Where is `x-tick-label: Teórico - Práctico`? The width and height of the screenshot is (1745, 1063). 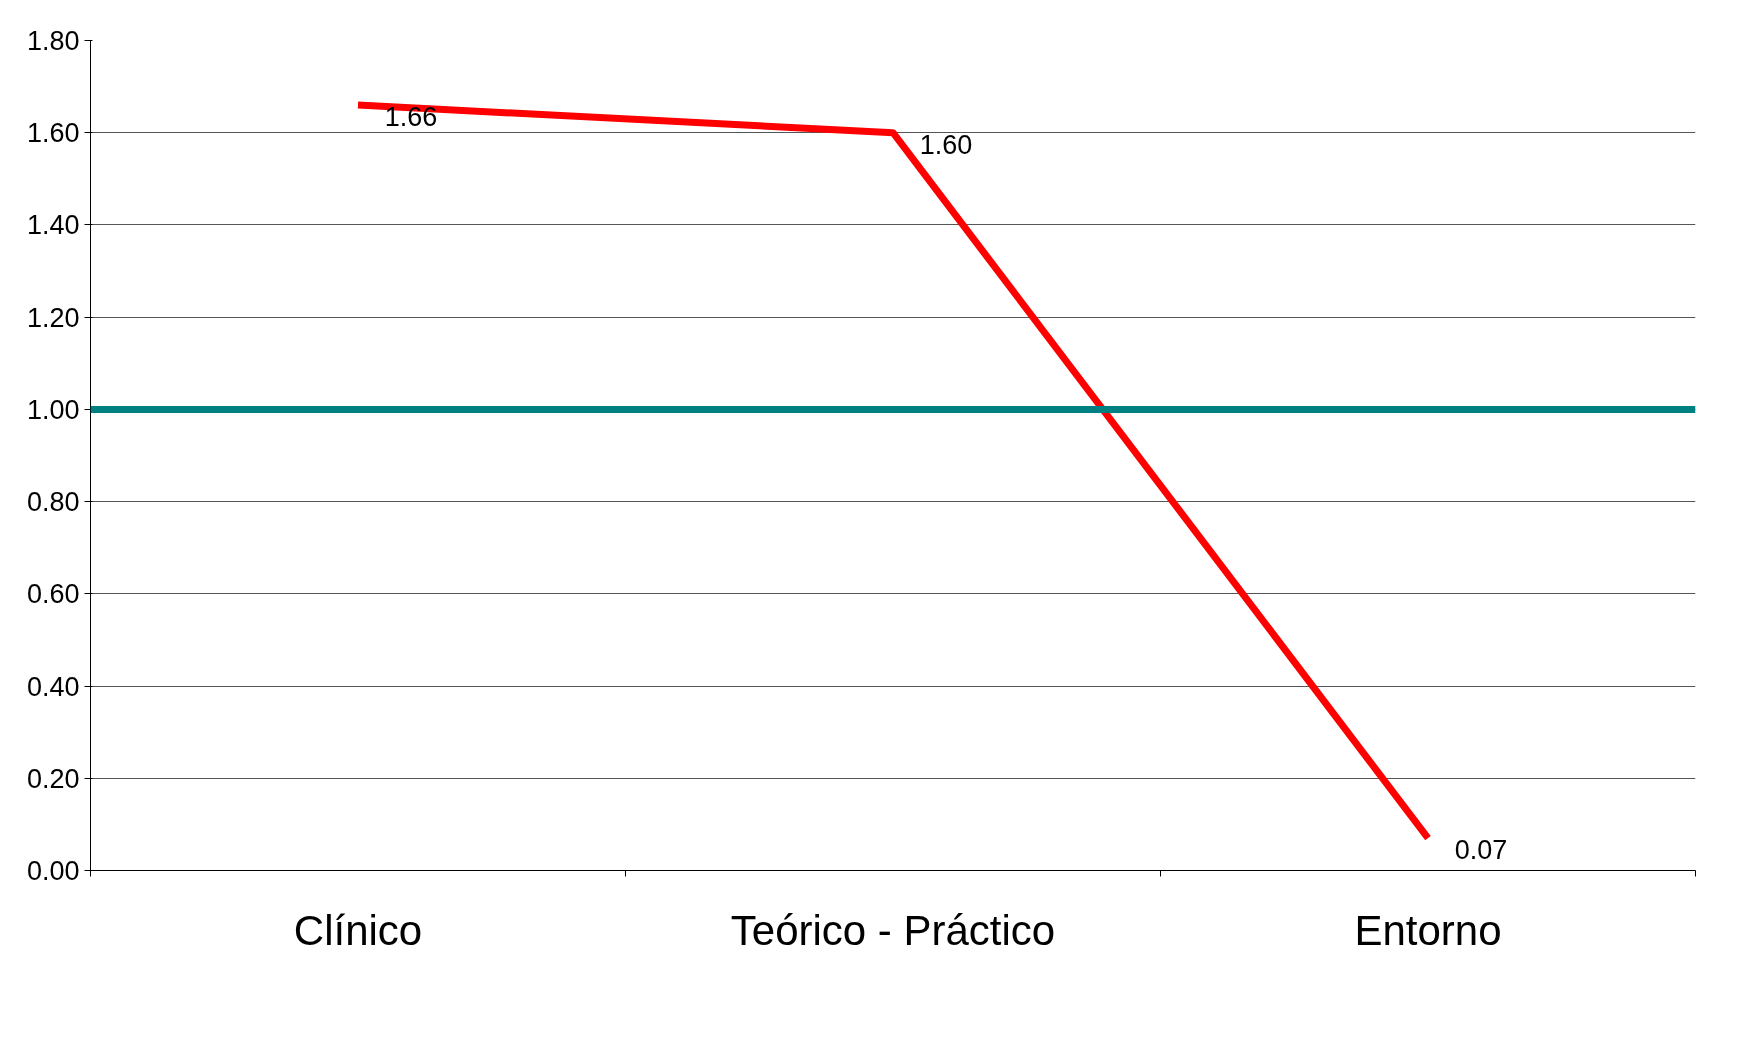
x-tick-label: Teórico - Práctico is located at coordinates (893, 930).